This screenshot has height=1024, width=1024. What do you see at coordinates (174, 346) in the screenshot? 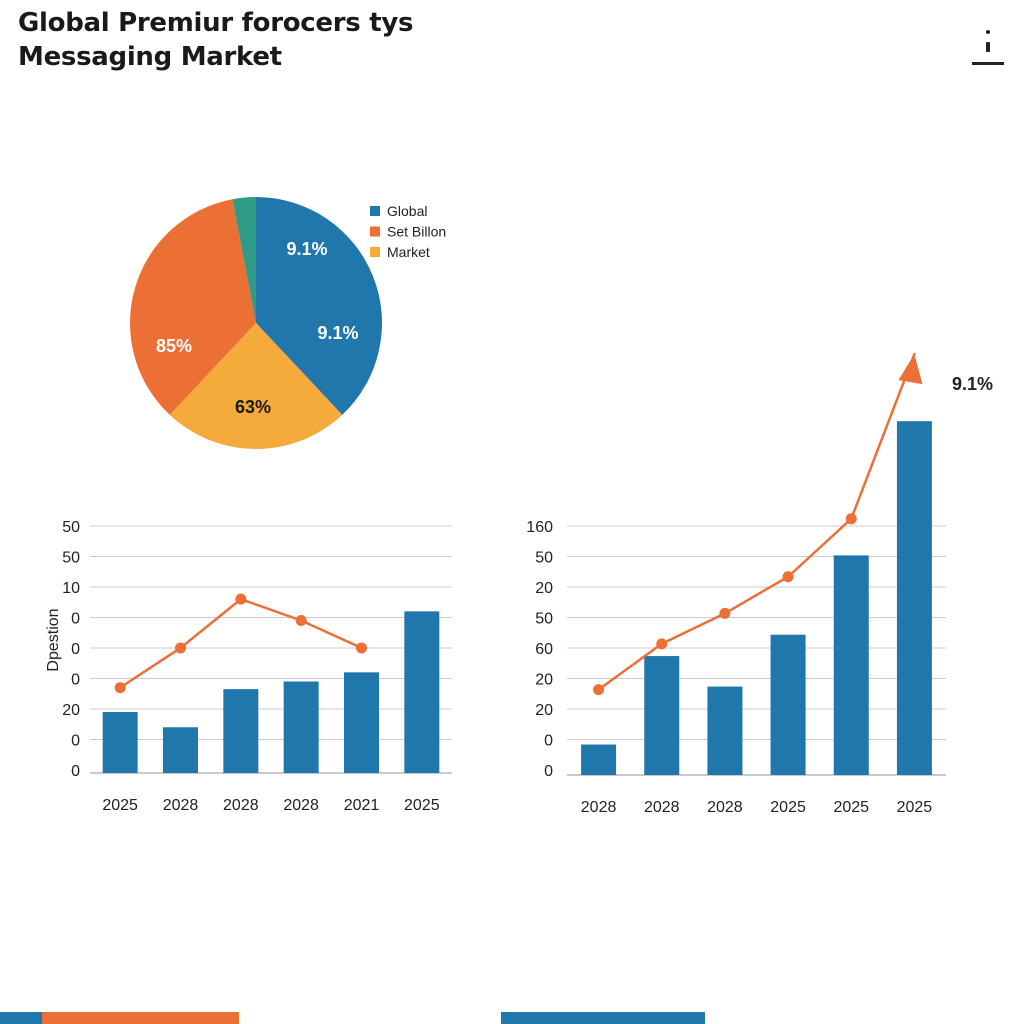
I see `pie-label-2: 85%` at bounding box center [174, 346].